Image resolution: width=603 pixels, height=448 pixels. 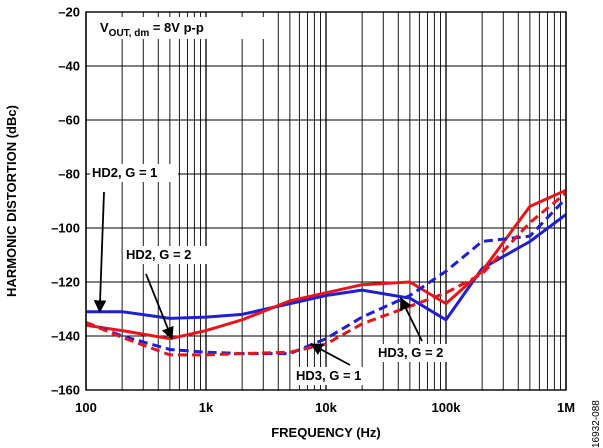 What do you see at coordinates (124, 172) in the screenshot?
I see `annotation-label: HD2, G = 1` at bounding box center [124, 172].